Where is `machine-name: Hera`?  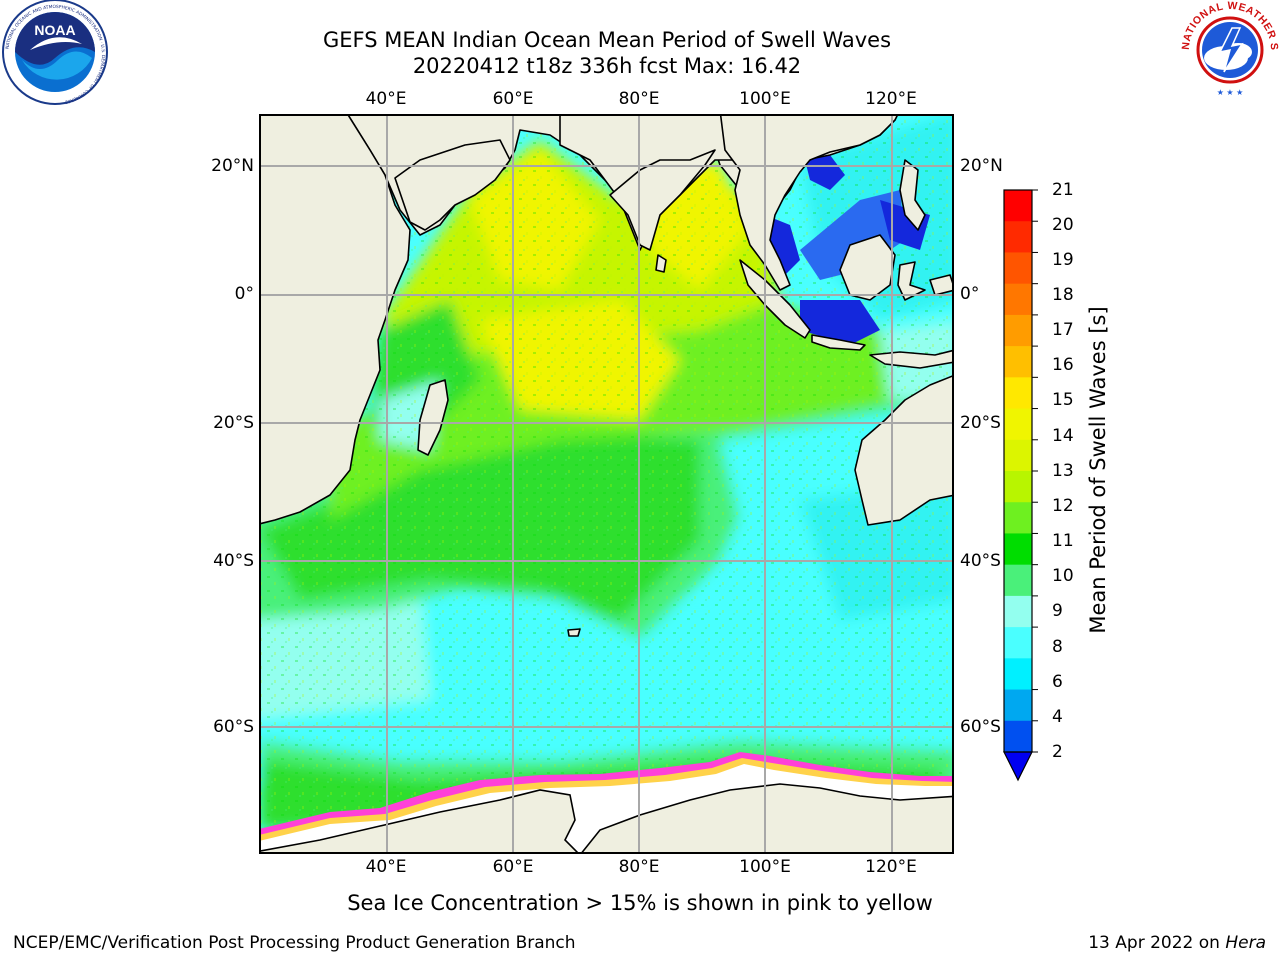 machine-name: Hera is located at coordinates (1245, 943).